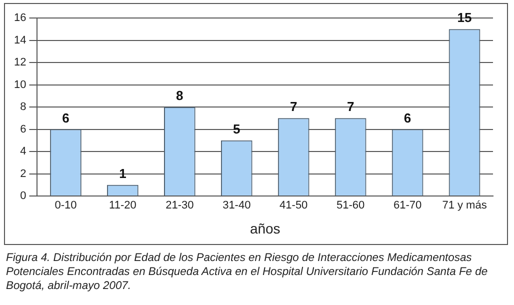 The height and width of the screenshot is (305, 514). Describe the element at coordinates (180, 96) in the screenshot. I see `data-label: 8` at that location.